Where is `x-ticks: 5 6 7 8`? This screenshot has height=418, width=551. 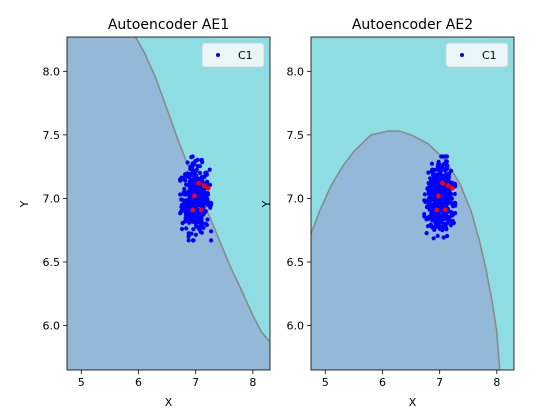 x-ticks: 5 6 7 8 is located at coordinates (167, 379).